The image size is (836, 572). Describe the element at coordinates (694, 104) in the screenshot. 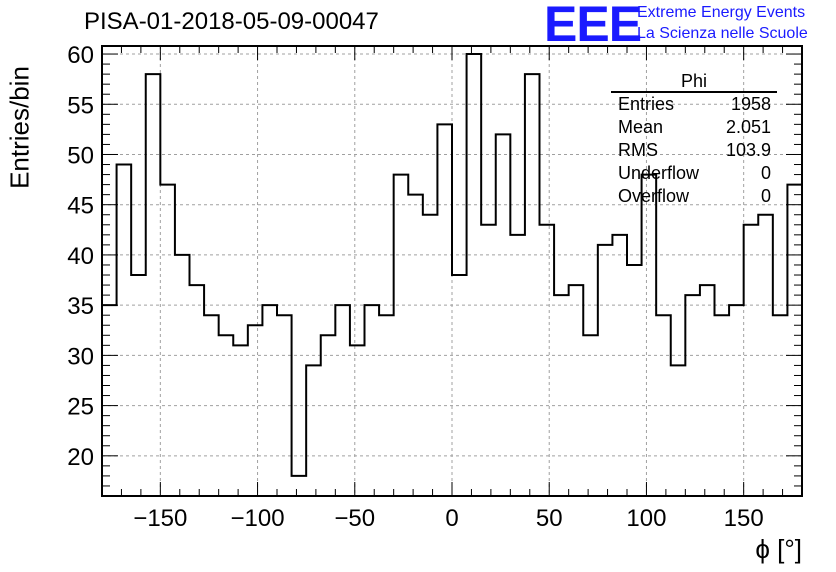

I see `stats-row-entries: Entries 1958` at that location.